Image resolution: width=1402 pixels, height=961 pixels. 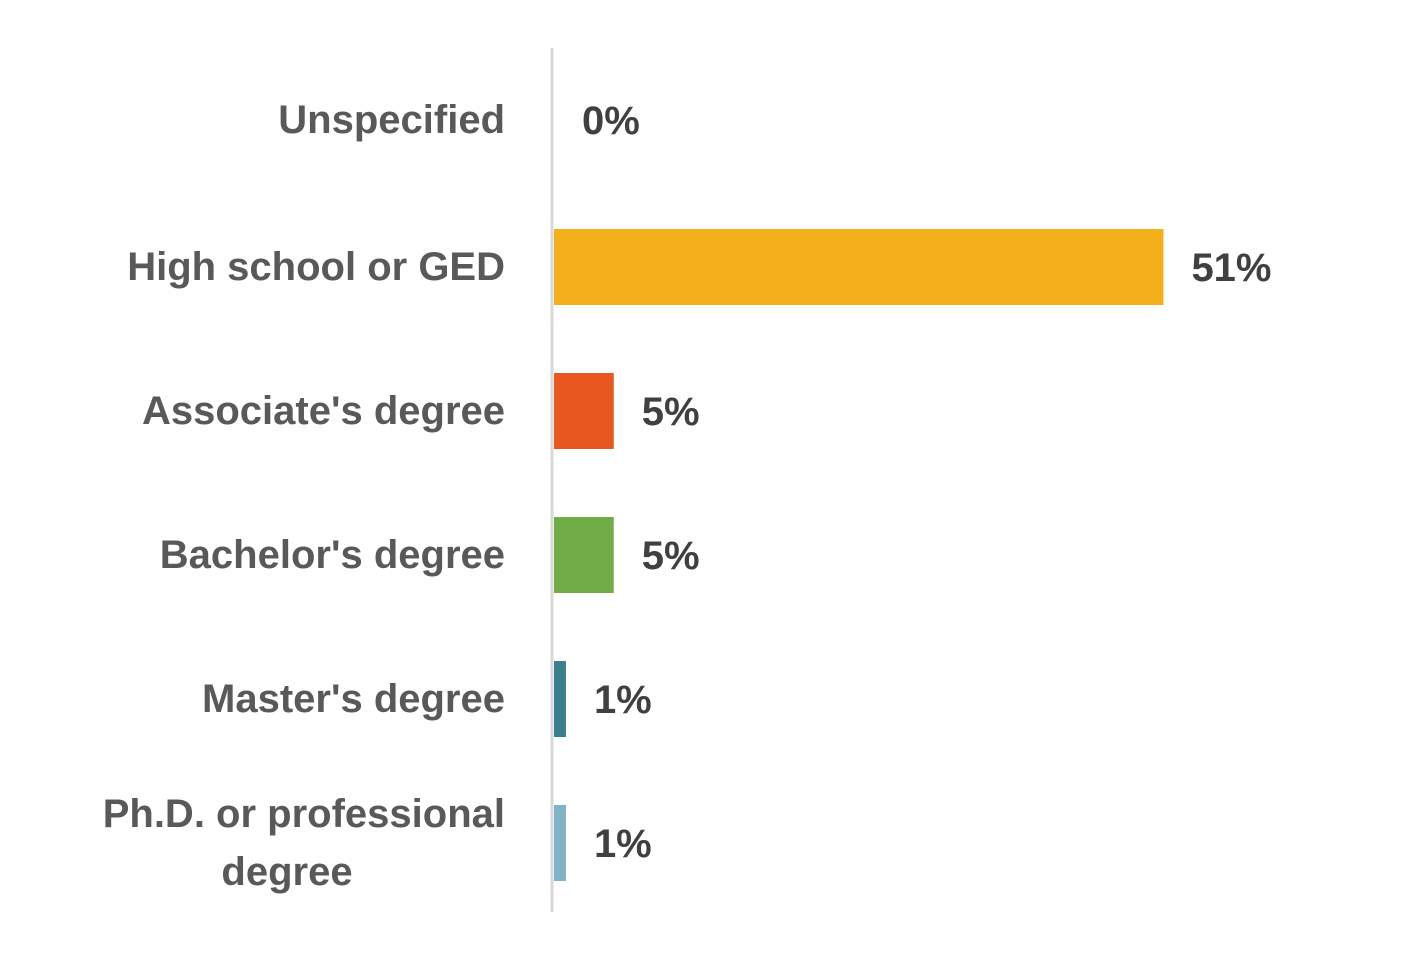 What do you see at coordinates (323, 411) in the screenshot?
I see `category-label-associate-s-degree: Associate's degree` at bounding box center [323, 411].